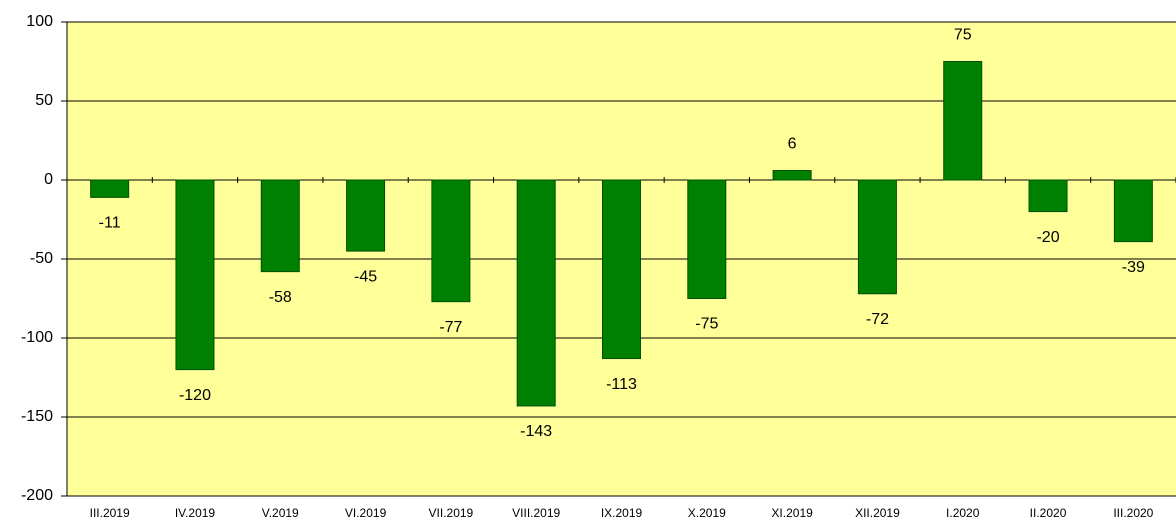 This screenshot has height=522, width=1176. Describe the element at coordinates (877, 513) in the screenshot. I see `x-tick-label: XII.2019` at that location.